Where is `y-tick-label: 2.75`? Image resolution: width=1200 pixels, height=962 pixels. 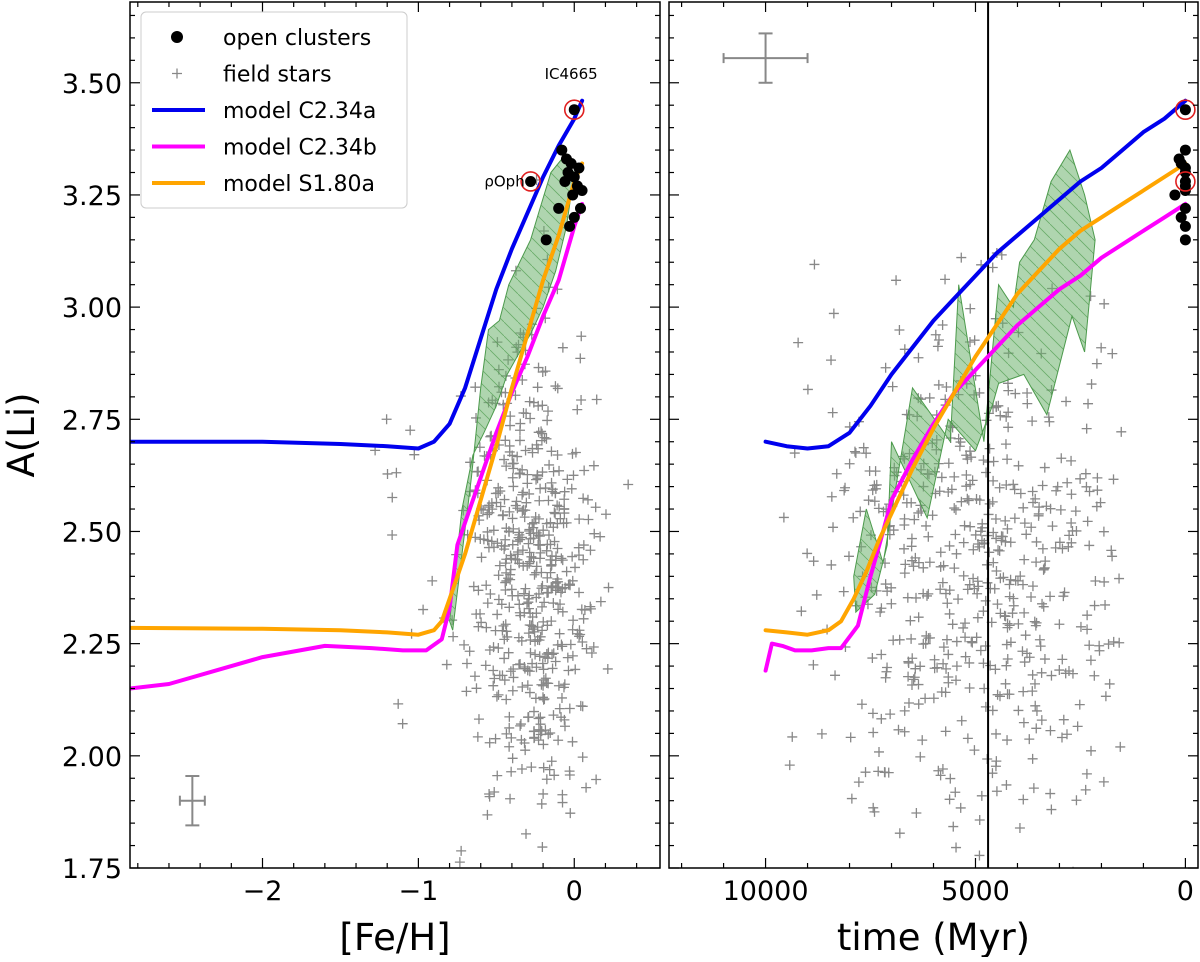
y-tick-label: 2.75 is located at coordinates (92, 420).